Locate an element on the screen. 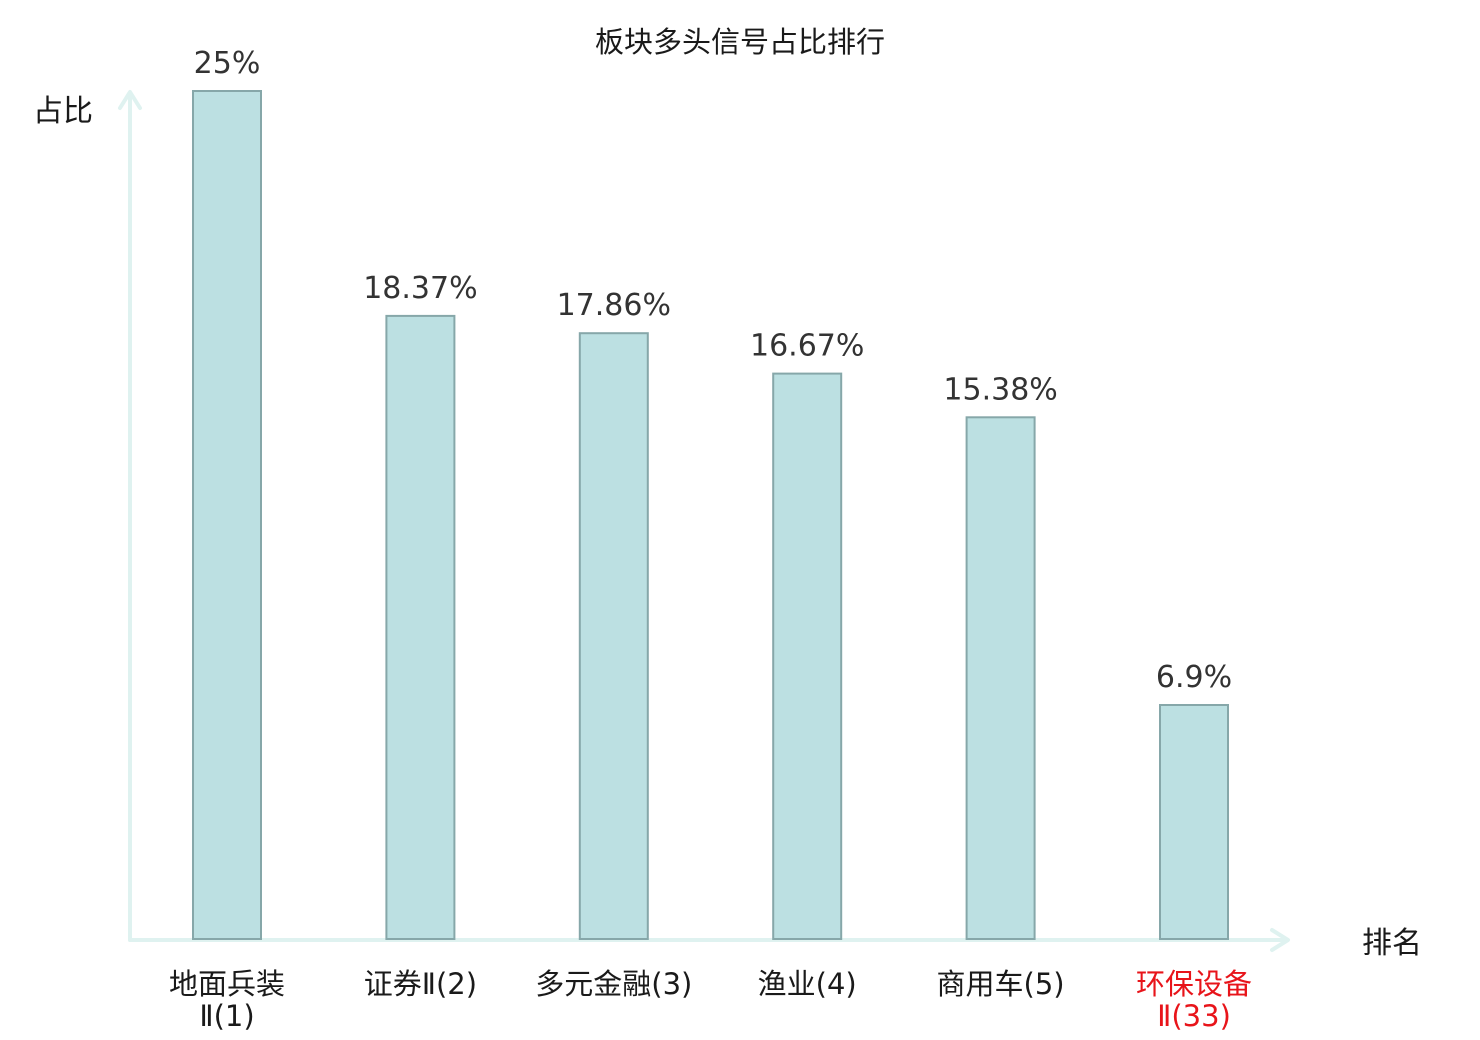 Image resolution: width=1480 pixels, height=1040 pixels. category-label-6-line-1: 环保设备 is located at coordinates (1194, 984).